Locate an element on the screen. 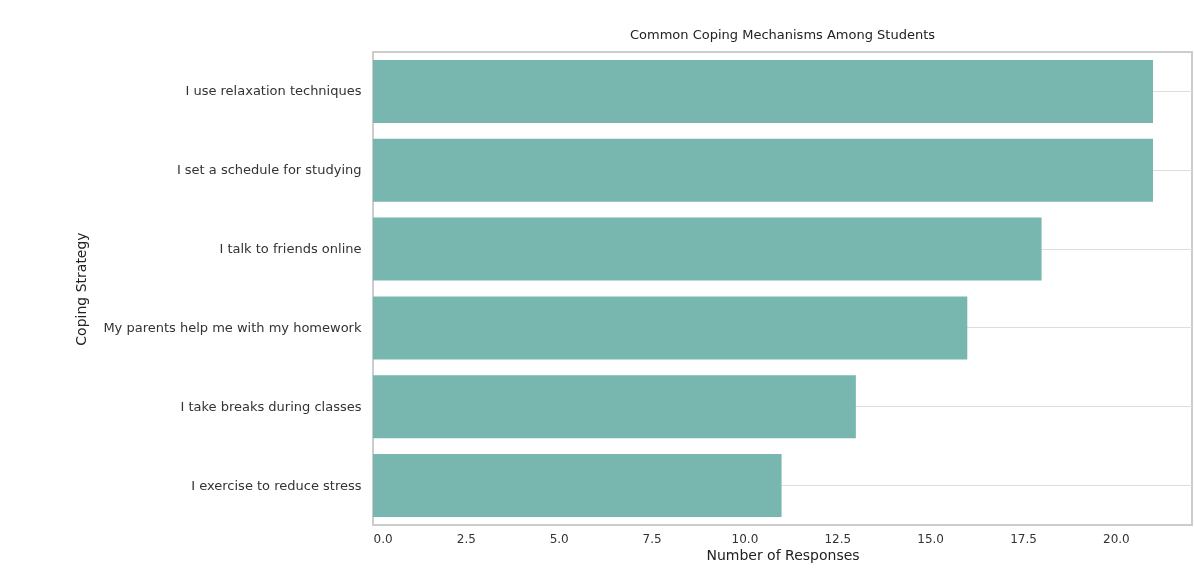 The image size is (1194, 583). chart-title: Common Coping Mechanisms Among Students is located at coordinates (782, 34).